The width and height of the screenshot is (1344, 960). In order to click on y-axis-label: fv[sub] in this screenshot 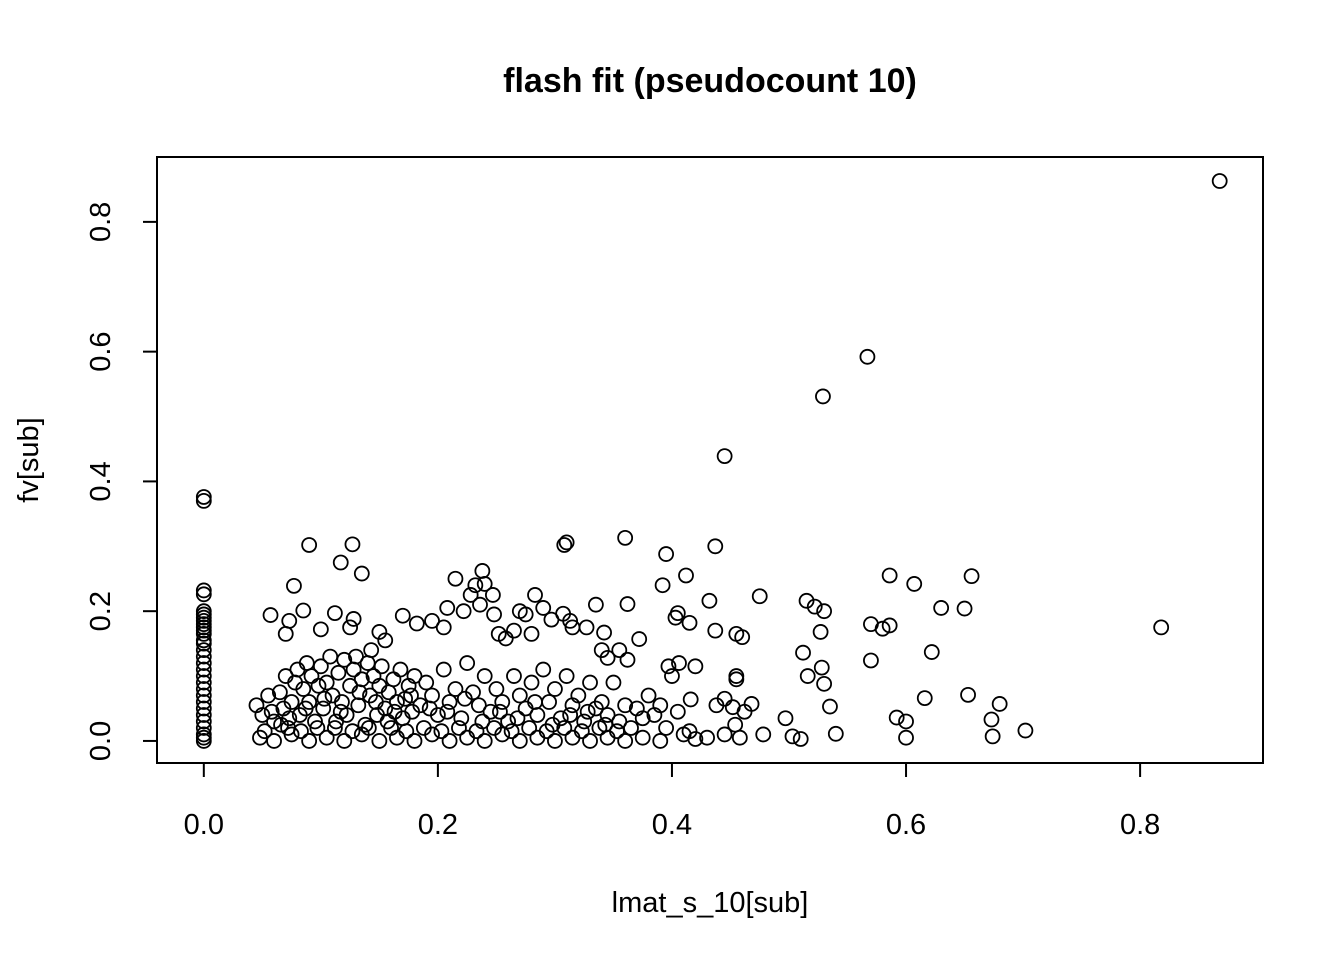, I will do `click(29, 459)`.